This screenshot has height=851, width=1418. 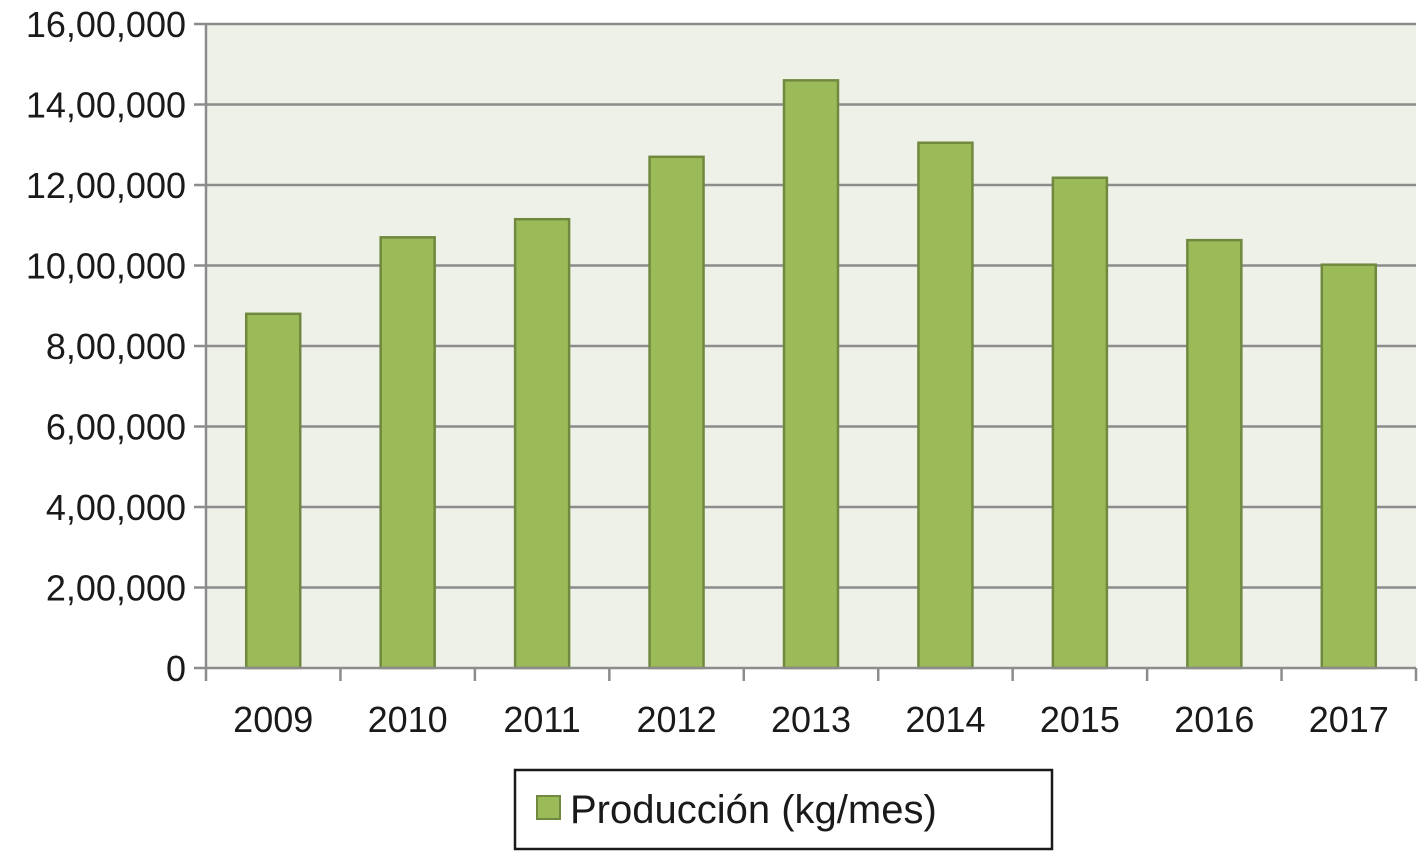 What do you see at coordinates (273, 491) in the screenshot?
I see `bar-2009` at bounding box center [273, 491].